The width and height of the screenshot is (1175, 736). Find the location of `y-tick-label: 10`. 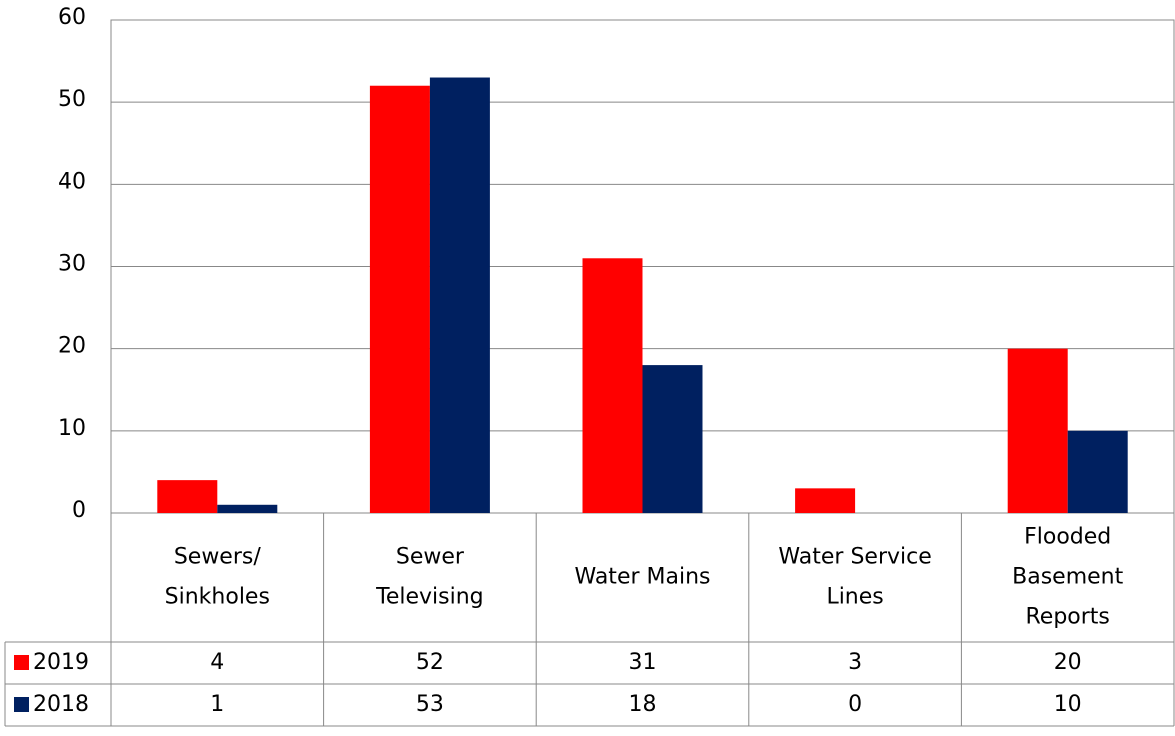

y-tick-label: 10 is located at coordinates (72, 428).